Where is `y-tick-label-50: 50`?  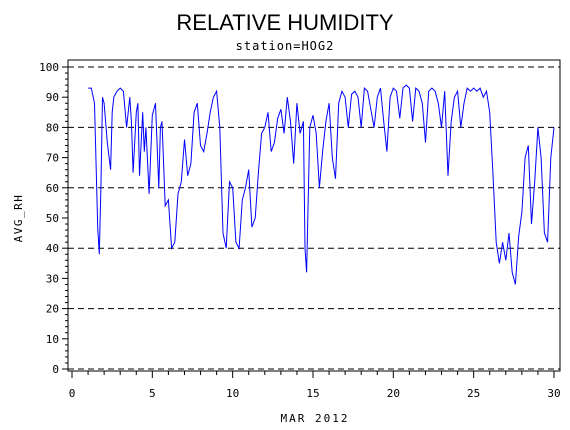
y-tick-label-50: 50 is located at coordinates (52, 218).